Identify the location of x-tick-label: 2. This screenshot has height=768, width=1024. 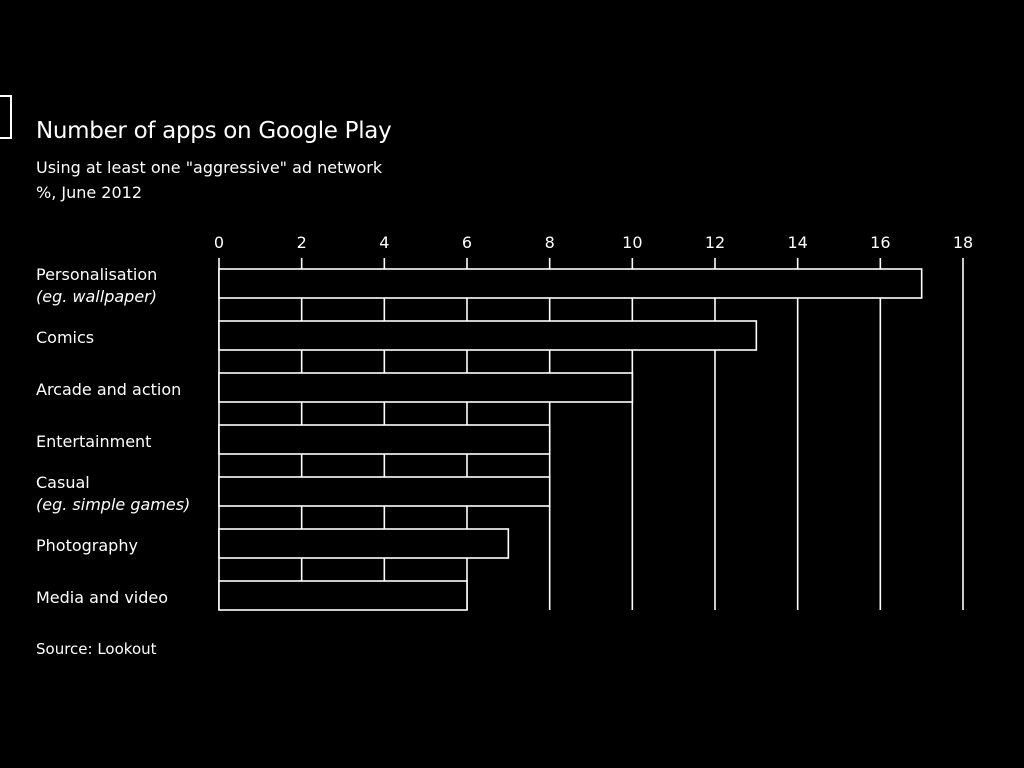
(302, 242).